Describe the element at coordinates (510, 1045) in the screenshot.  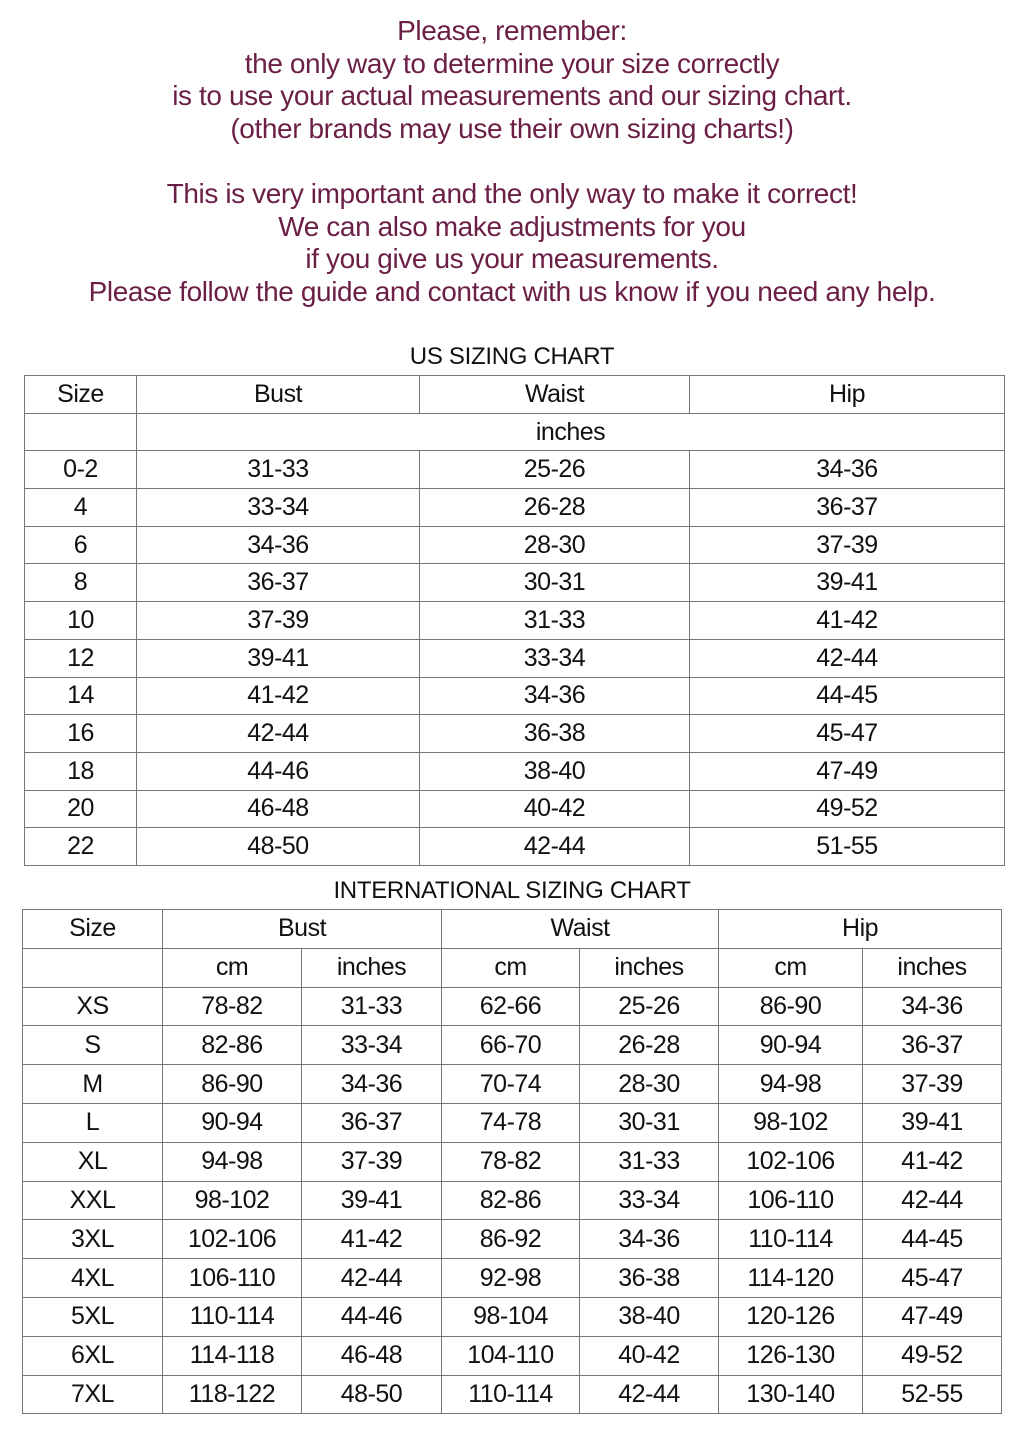
I see `measurement-cell: 66-70` at that location.